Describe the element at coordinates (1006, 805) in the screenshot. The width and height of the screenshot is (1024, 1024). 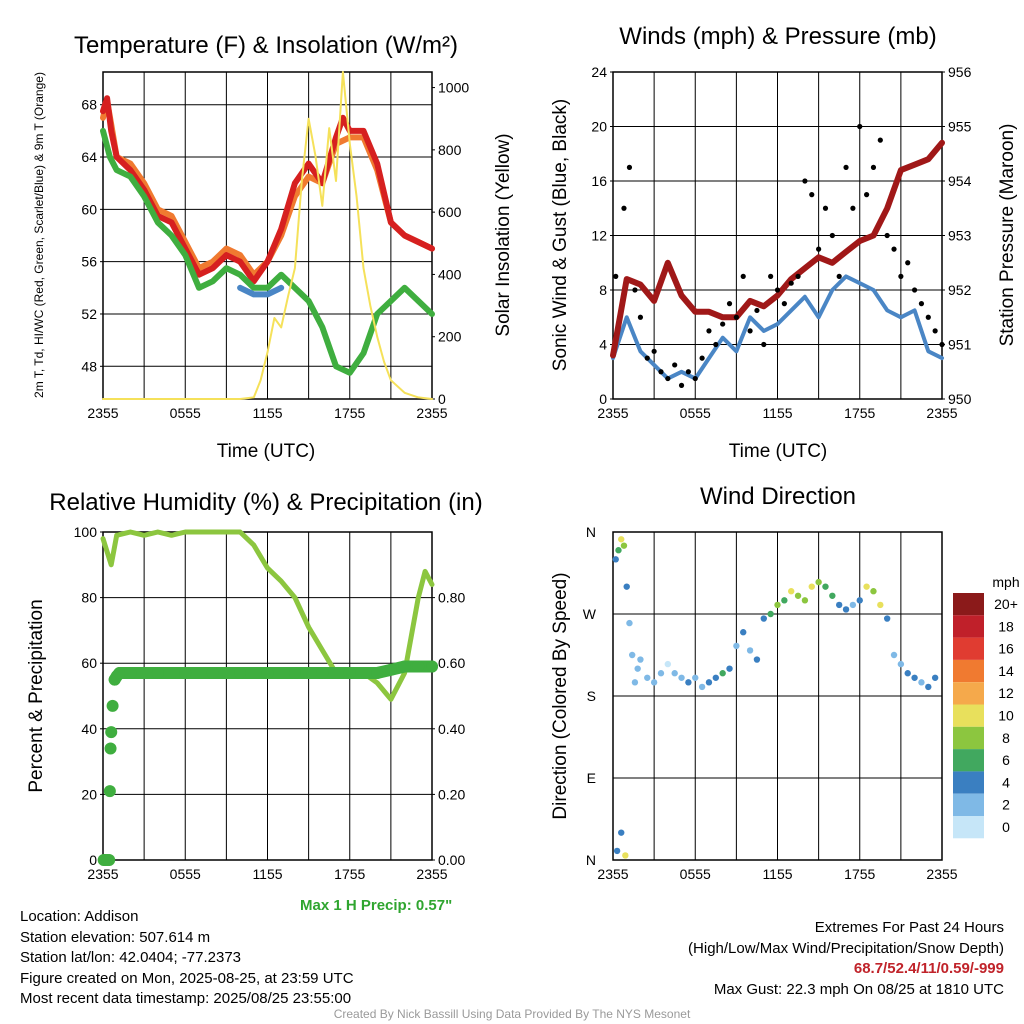
I see `legend-label: 2` at that location.